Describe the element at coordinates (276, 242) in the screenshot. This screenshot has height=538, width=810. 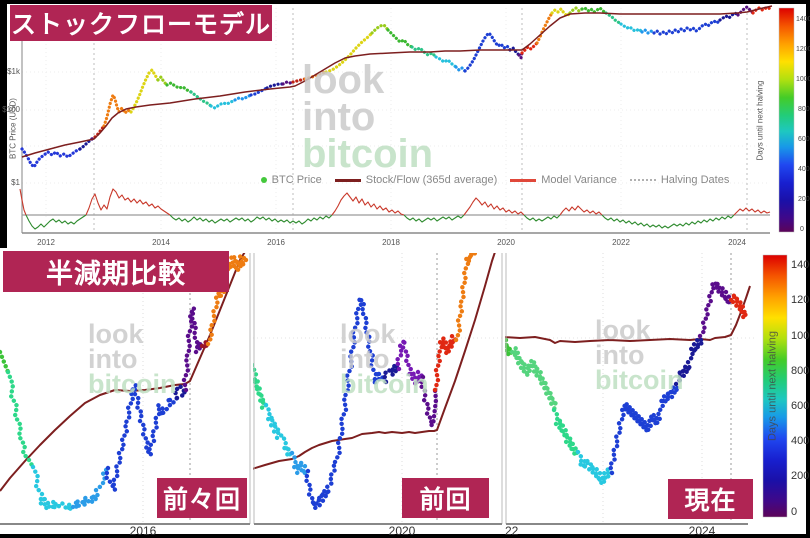
I see `xtick-2016: 2016` at that location.